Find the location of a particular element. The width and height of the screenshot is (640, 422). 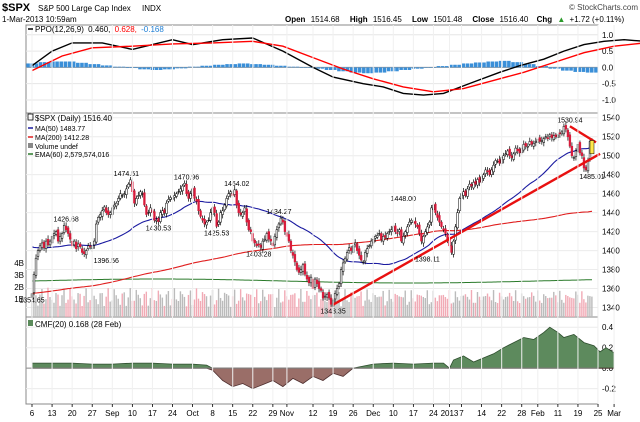

ppo-y-tick-label: -0.5 is located at coordinates (609, 84).